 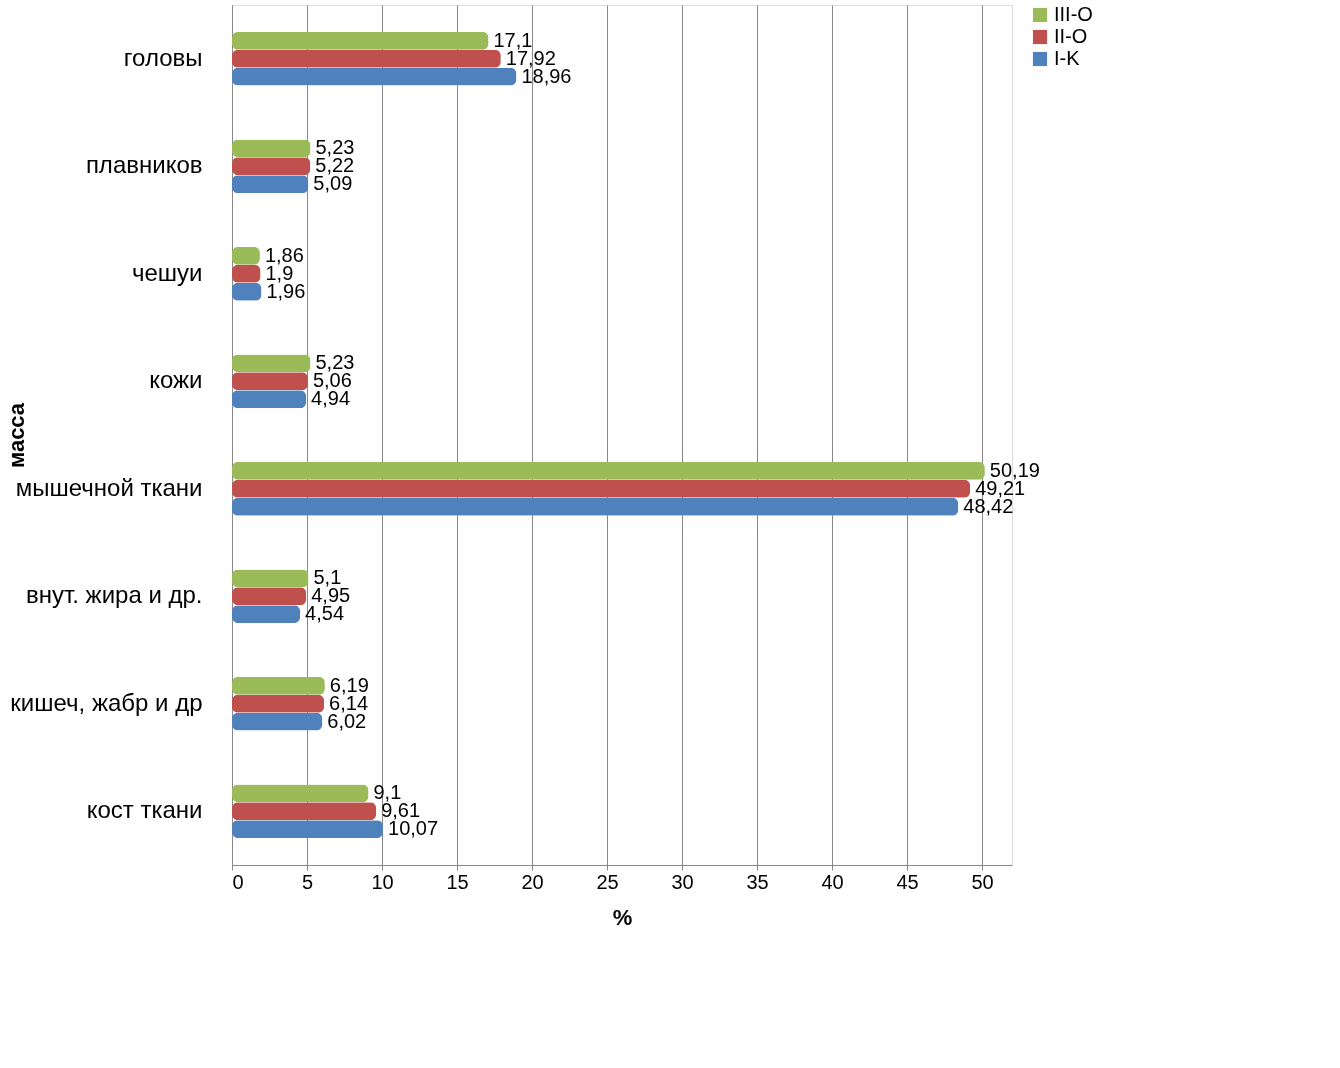 What do you see at coordinates (682, 881) in the screenshot?
I see `x-tick-label: 30` at bounding box center [682, 881].